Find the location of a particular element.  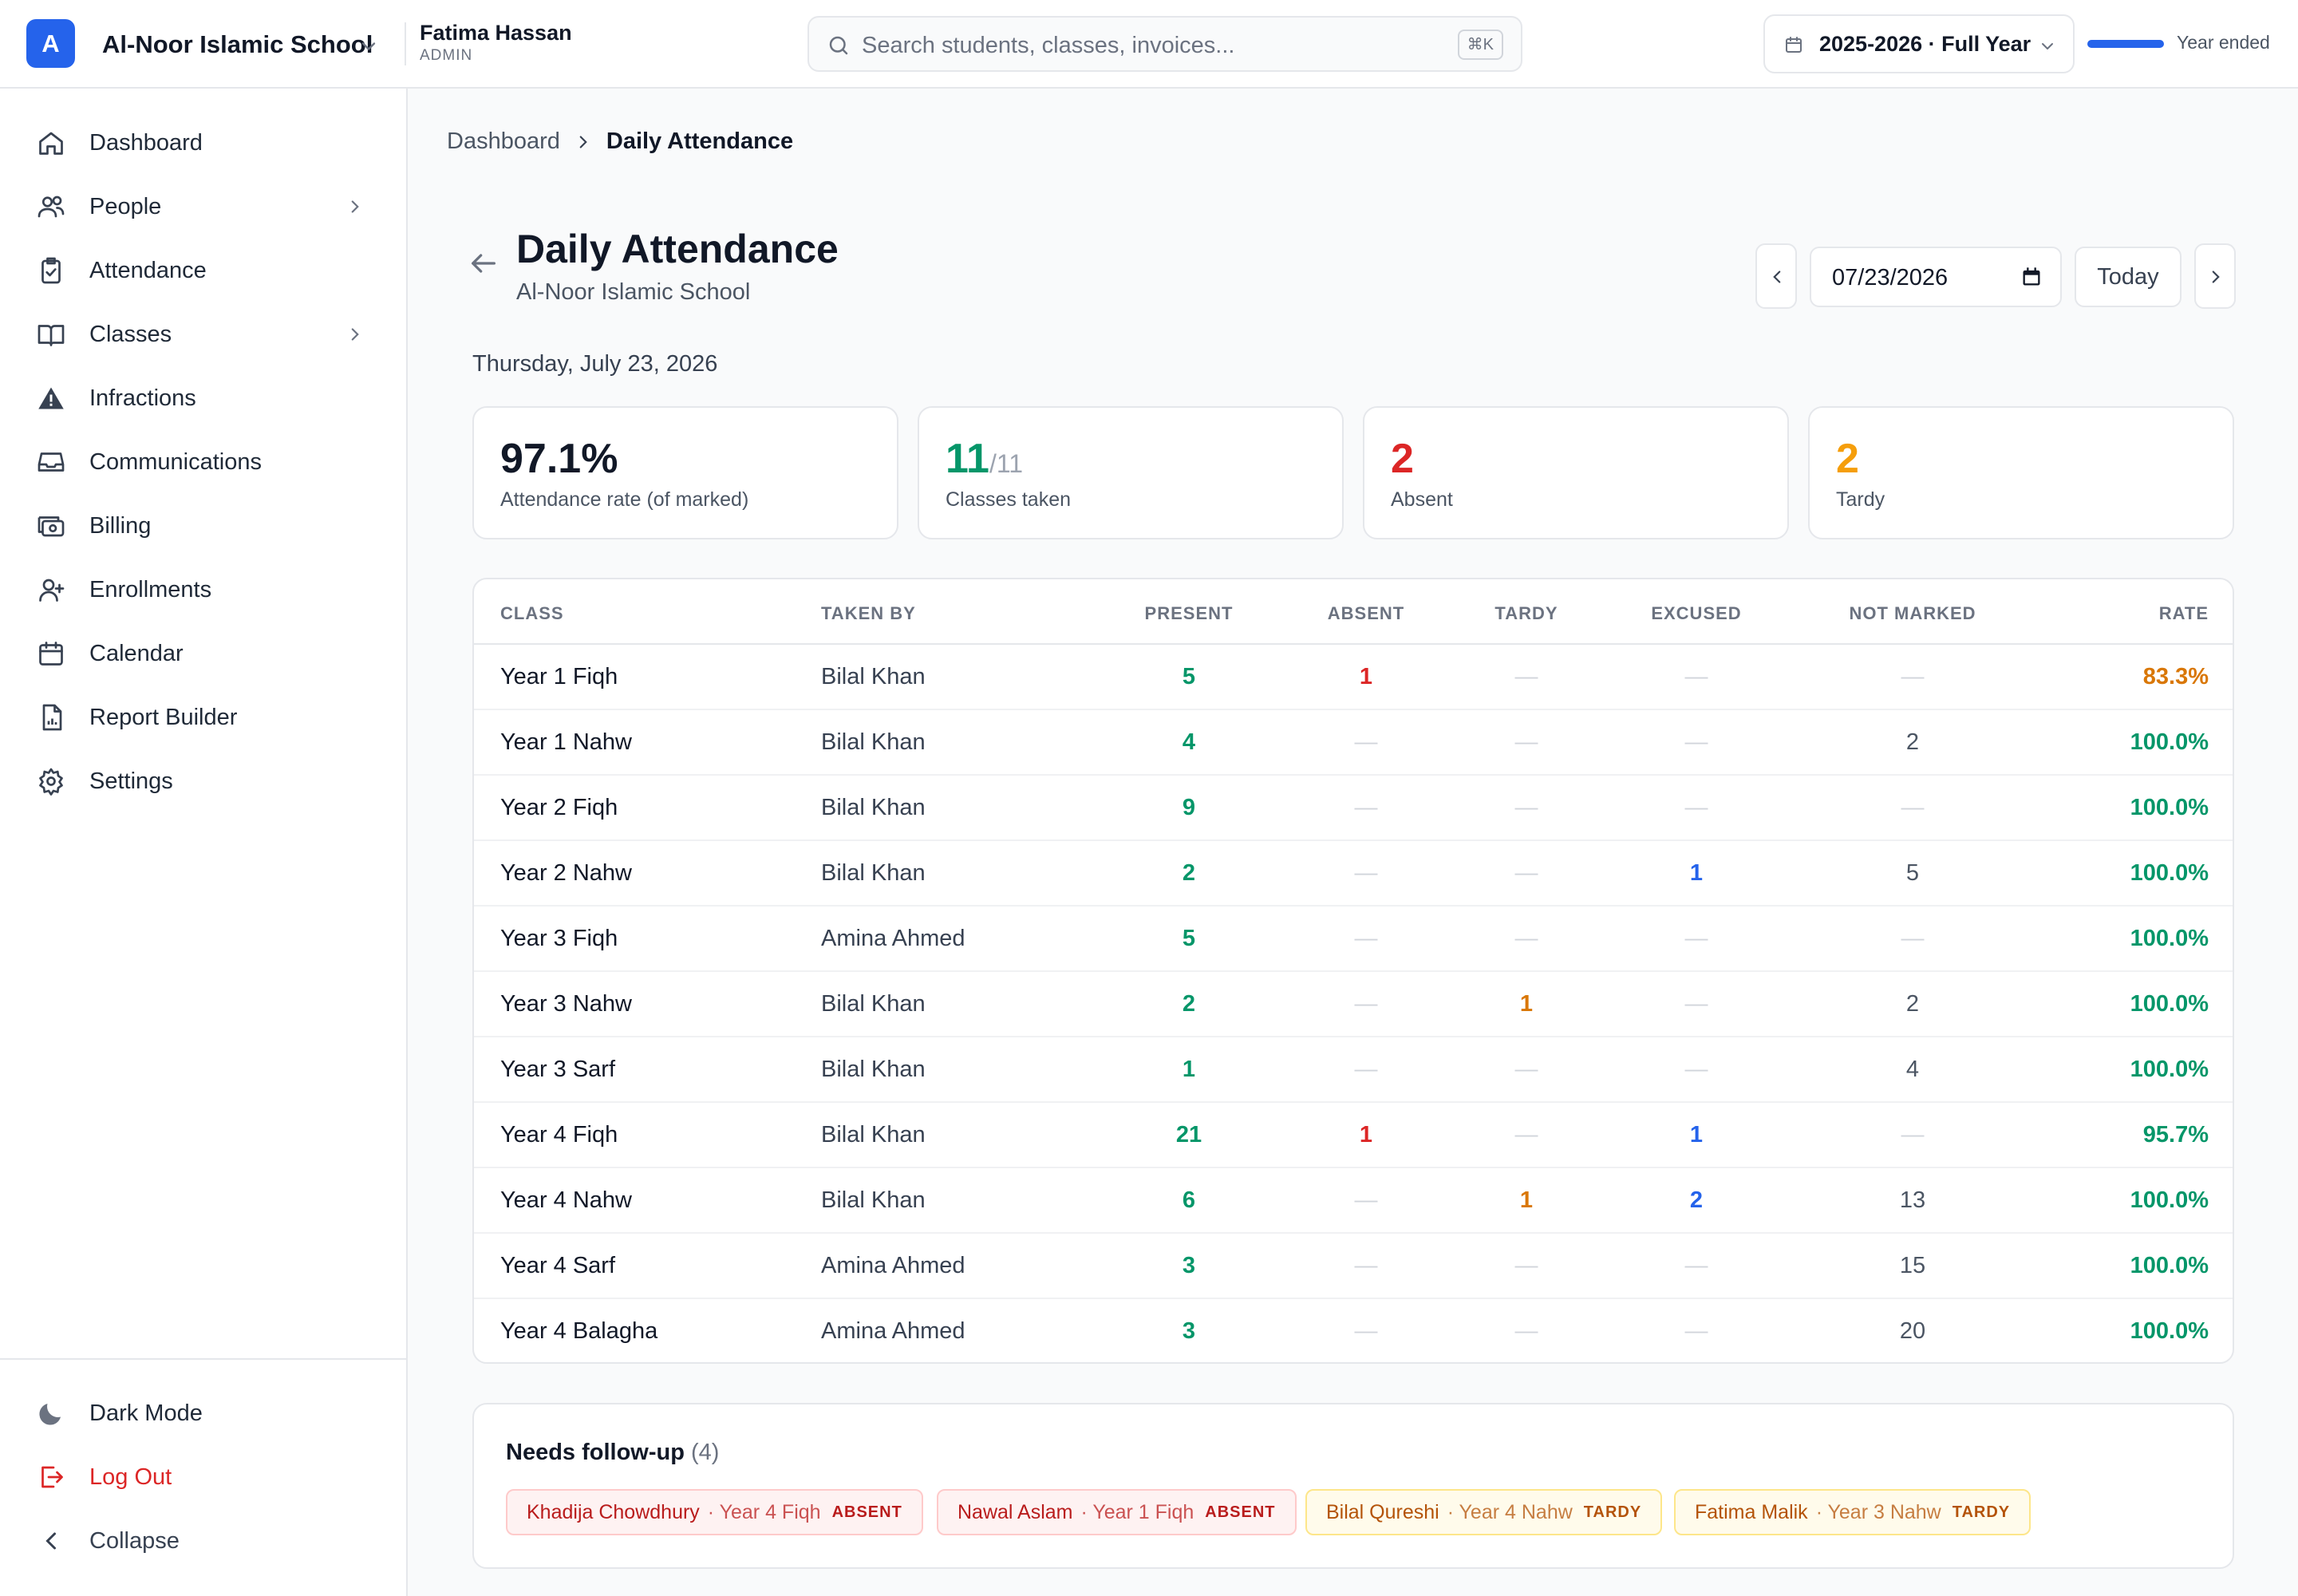

book-icon is located at coordinates (52, 335).